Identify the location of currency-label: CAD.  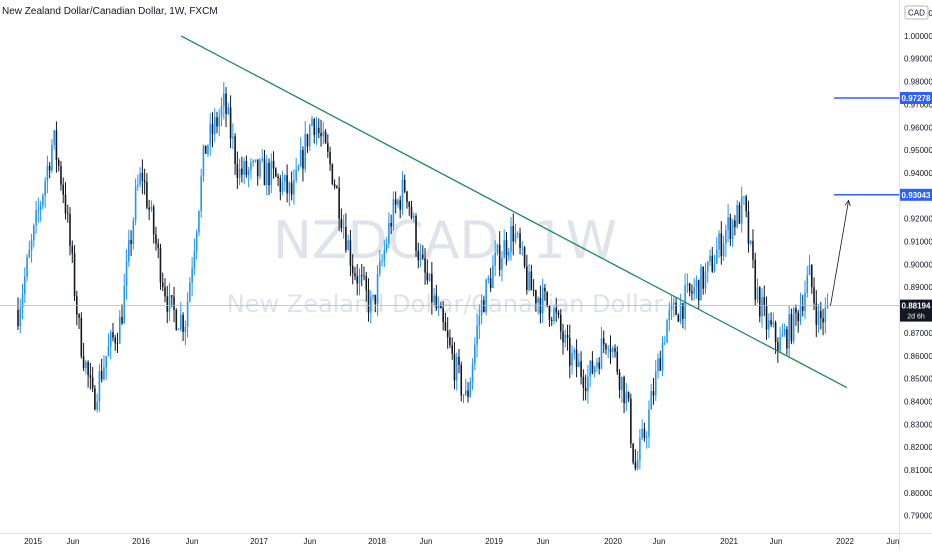
(916, 13).